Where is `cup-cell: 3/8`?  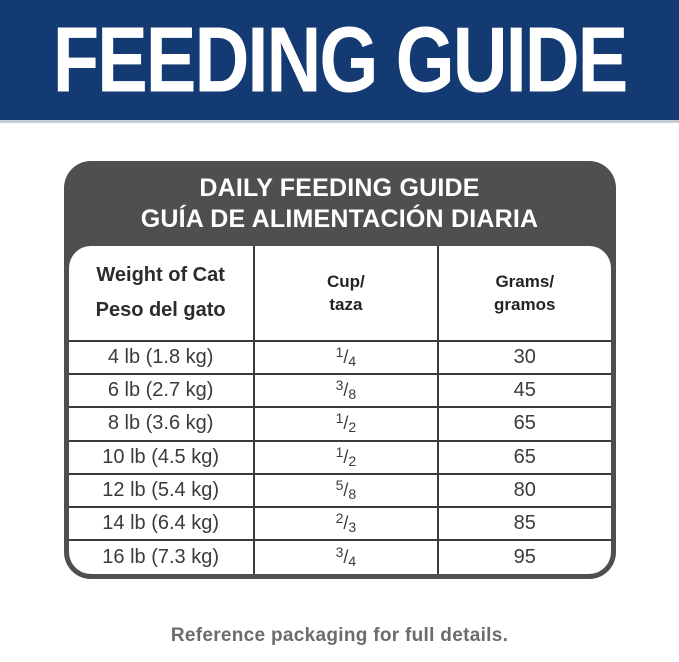
cup-cell: 3/8 is located at coordinates (344, 391).